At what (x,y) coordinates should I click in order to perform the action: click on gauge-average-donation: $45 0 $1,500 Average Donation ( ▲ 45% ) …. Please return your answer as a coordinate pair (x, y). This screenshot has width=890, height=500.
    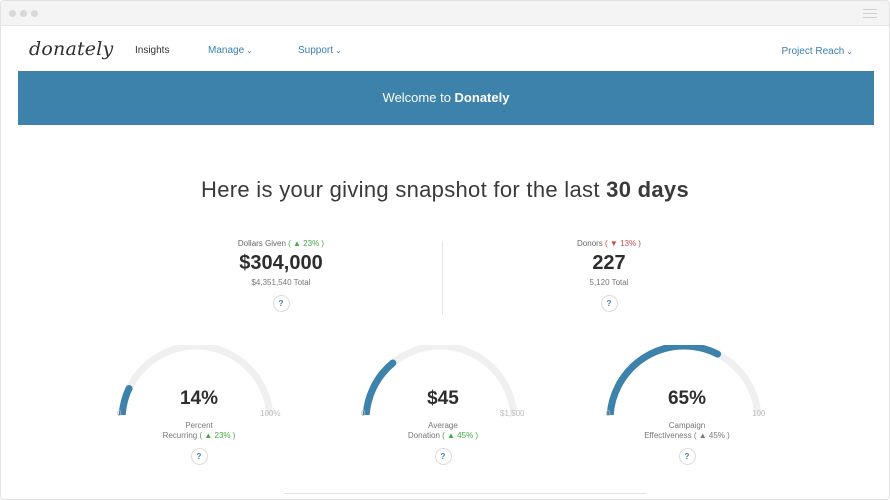
    Looking at the image, I should click on (443, 405).